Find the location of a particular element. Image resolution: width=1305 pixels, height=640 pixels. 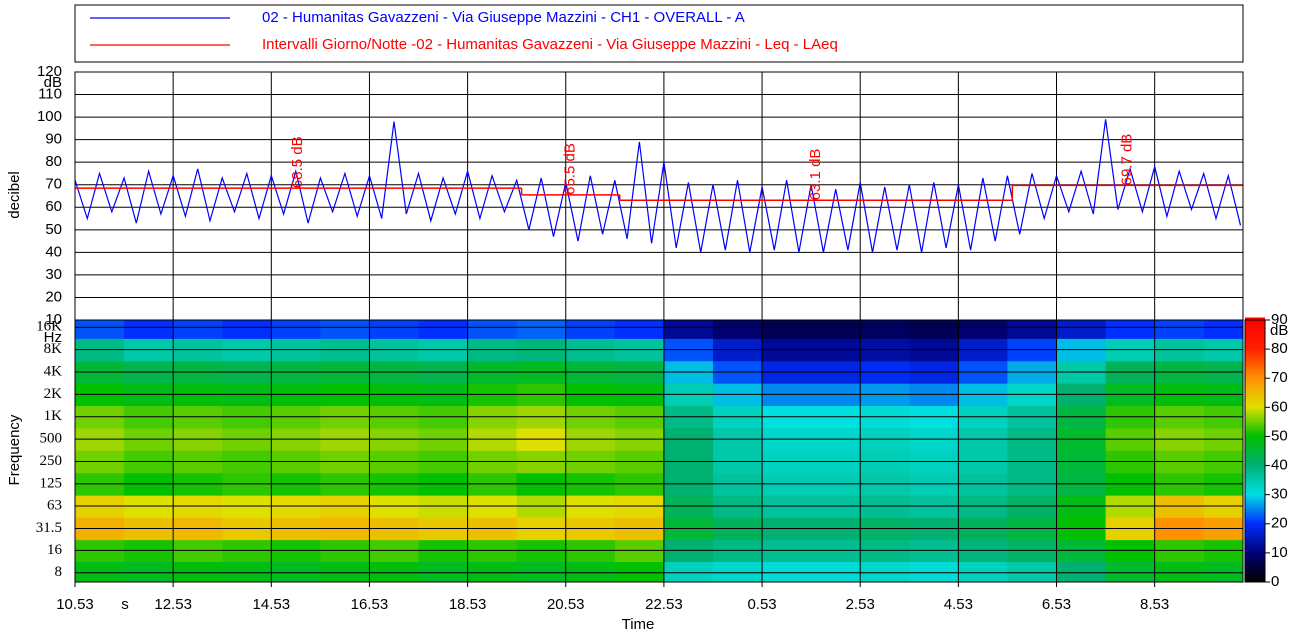

colorbar-tick-label: 90 is located at coordinates (1279, 319).